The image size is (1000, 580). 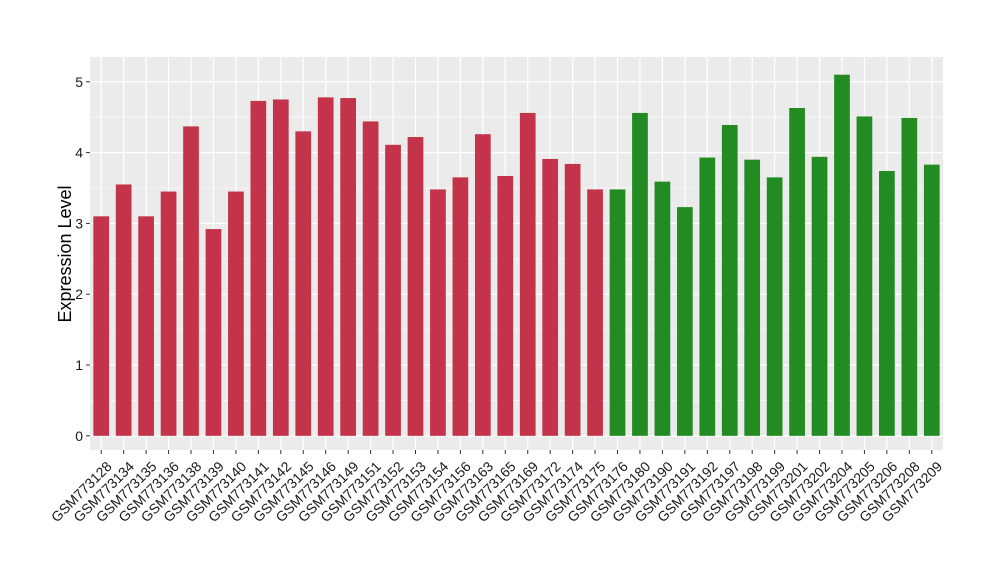 What do you see at coordinates (79, 436) in the screenshot?
I see `y-tick-label: 0` at bounding box center [79, 436].